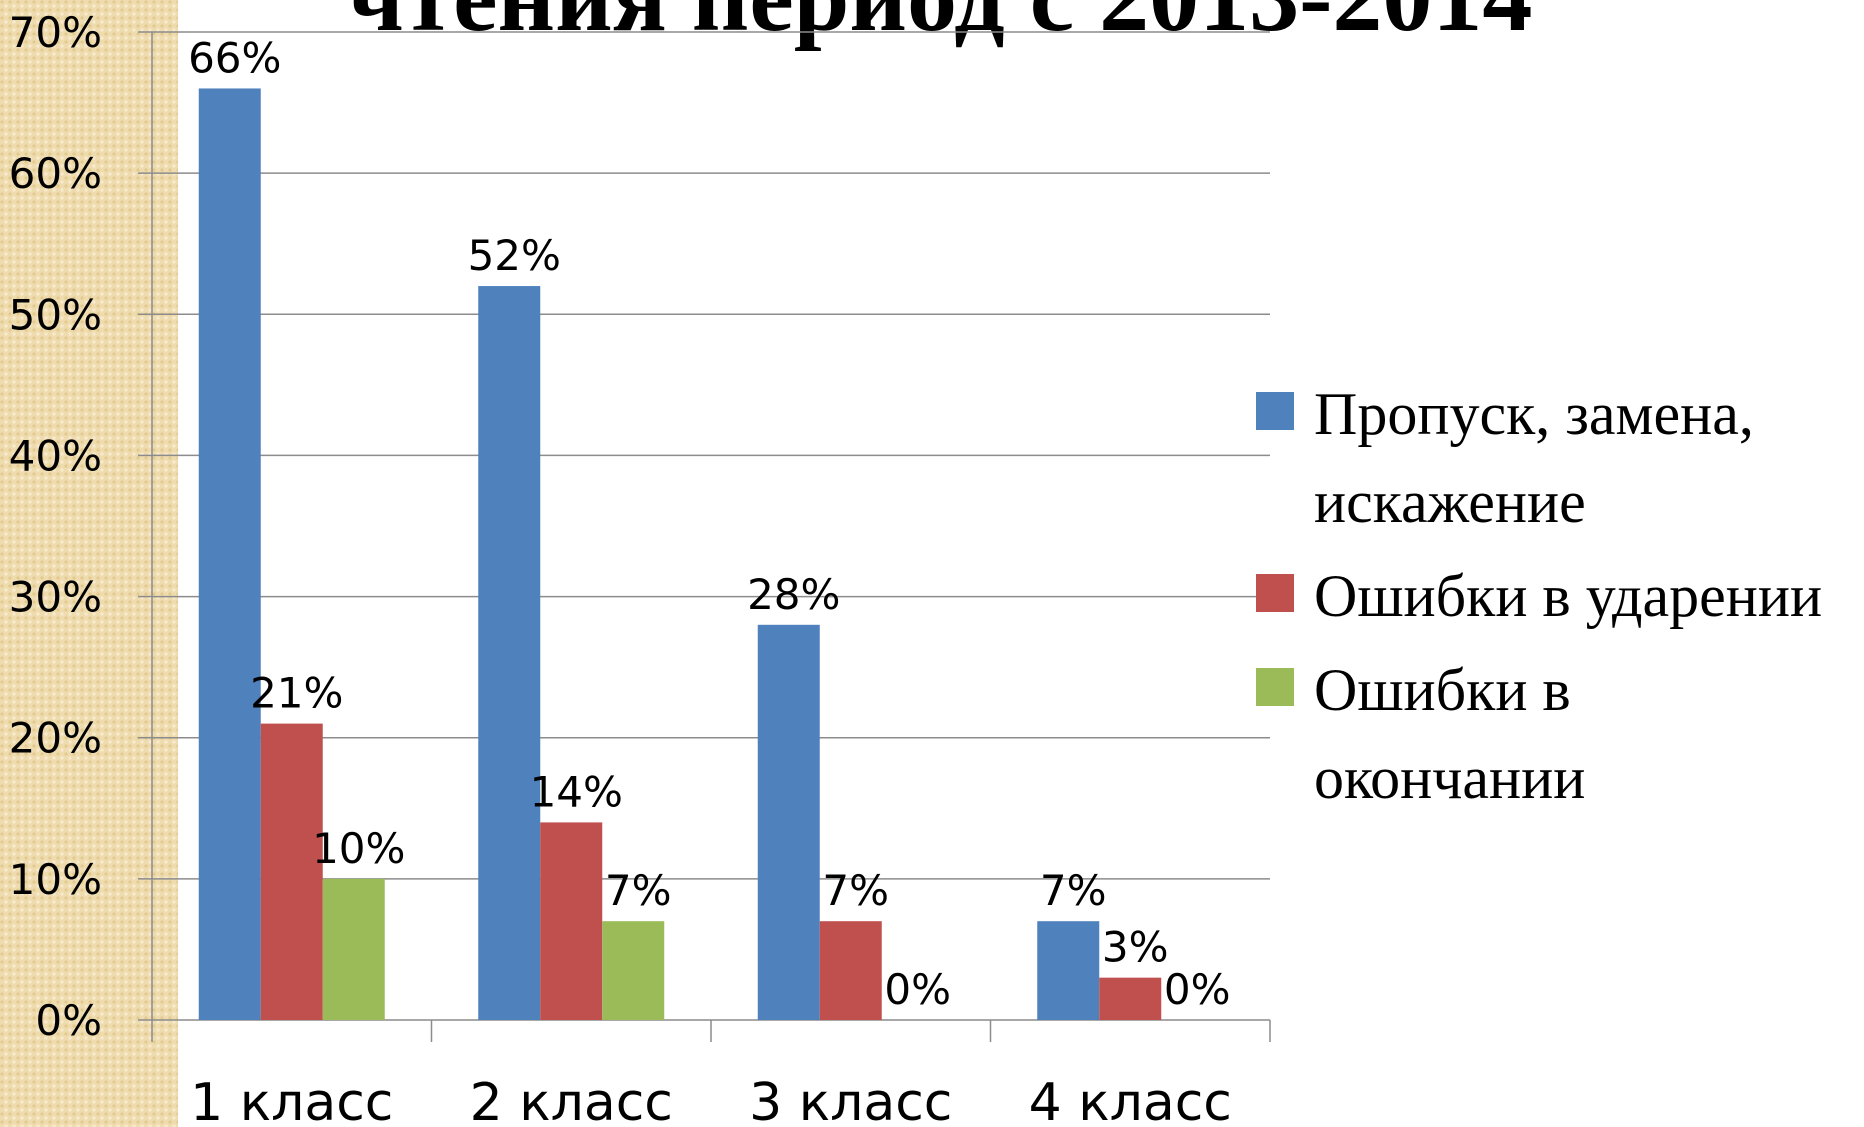 The height and width of the screenshot is (1127, 1864). What do you see at coordinates (68, 1020) in the screenshot?
I see `y-tick-label: 0%` at bounding box center [68, 1020].